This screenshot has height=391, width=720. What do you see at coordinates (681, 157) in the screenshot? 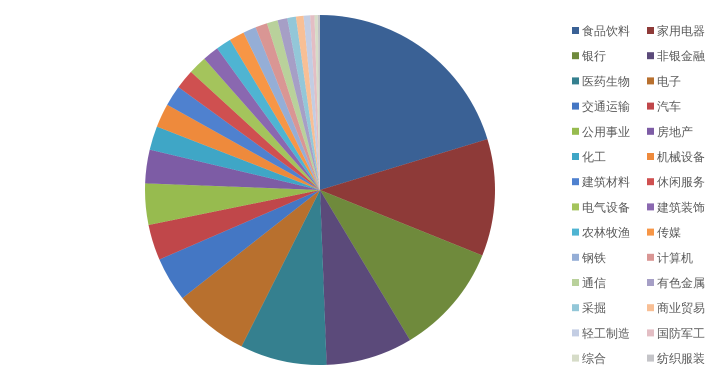
I see `legend-label: 机械设备` at bounding box center [681, 157].